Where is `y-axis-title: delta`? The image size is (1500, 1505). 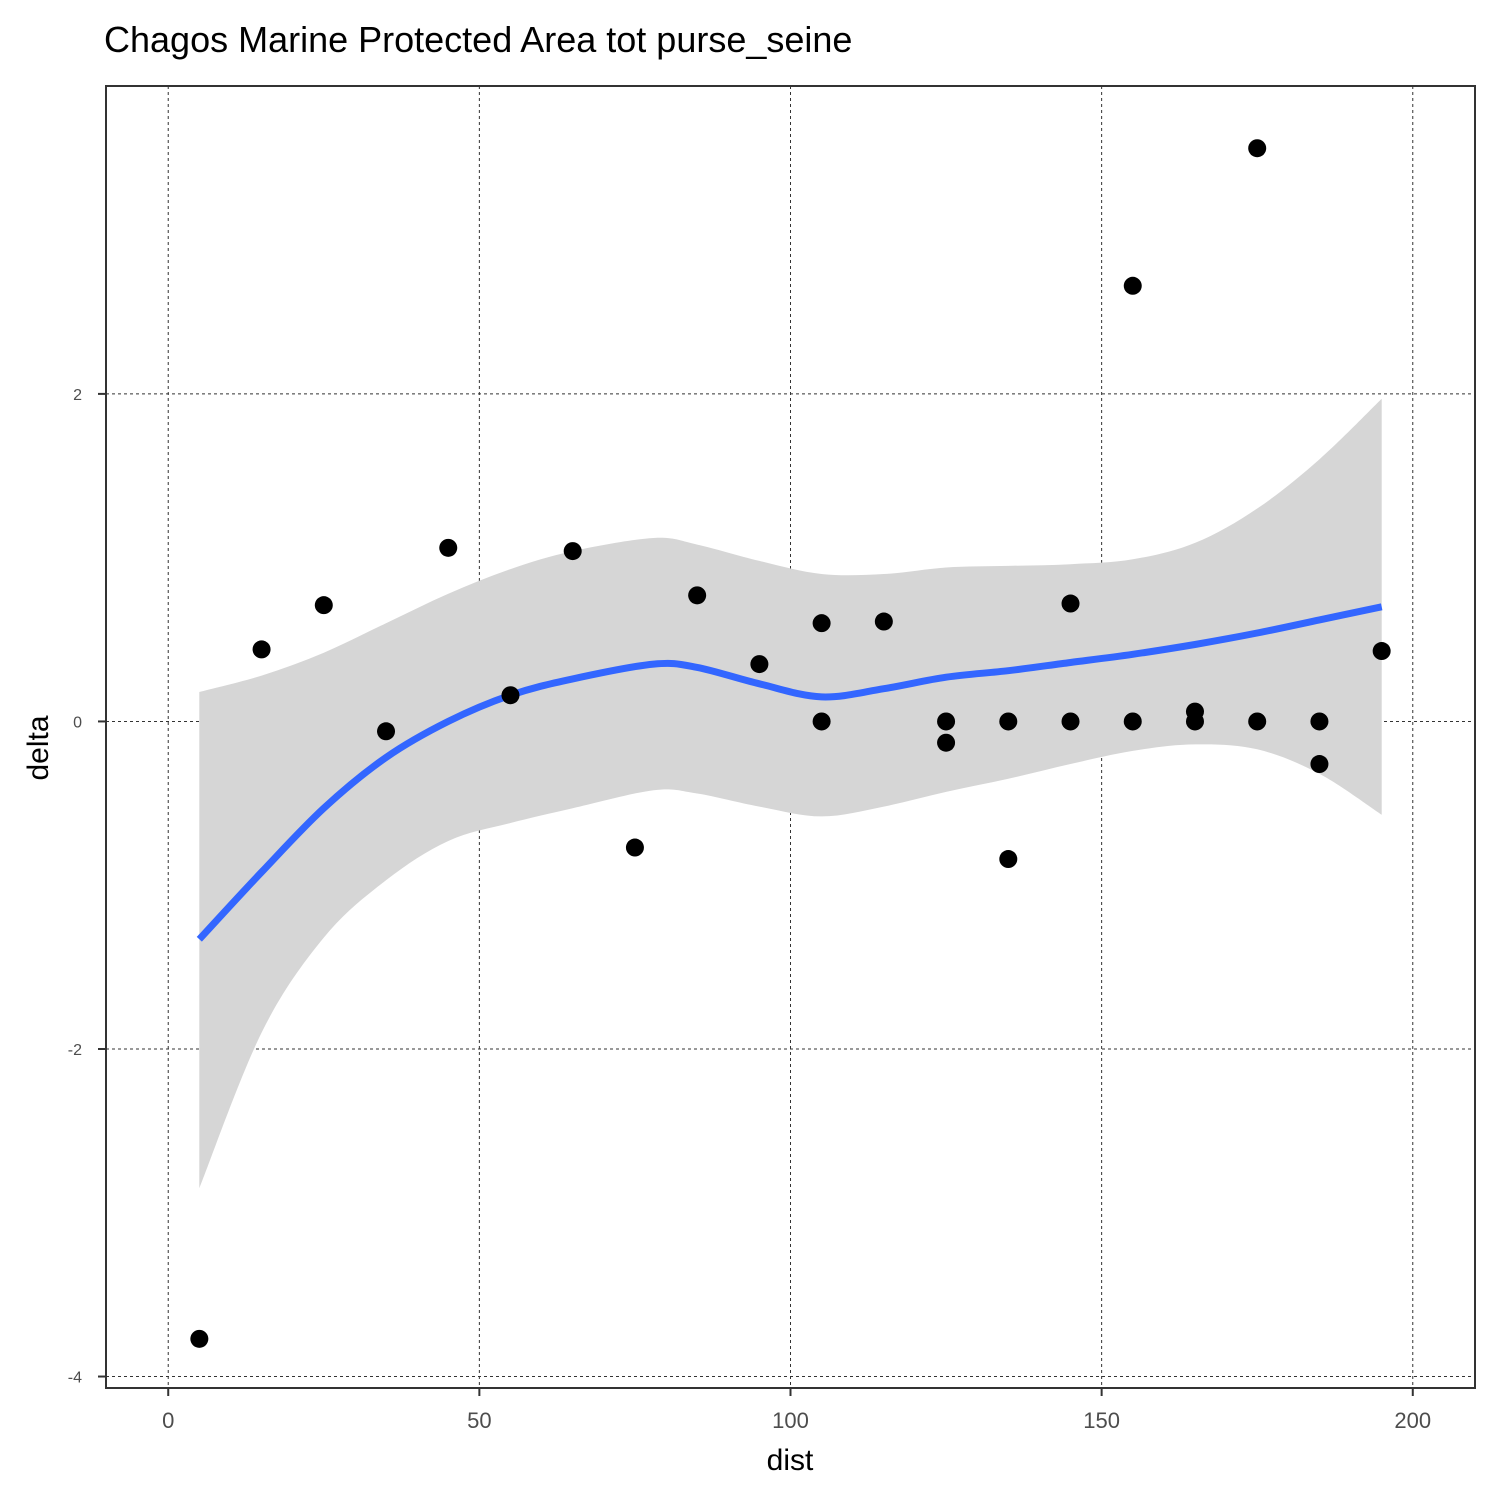
y-axis-title: delta is located at coordinates (38, 747).